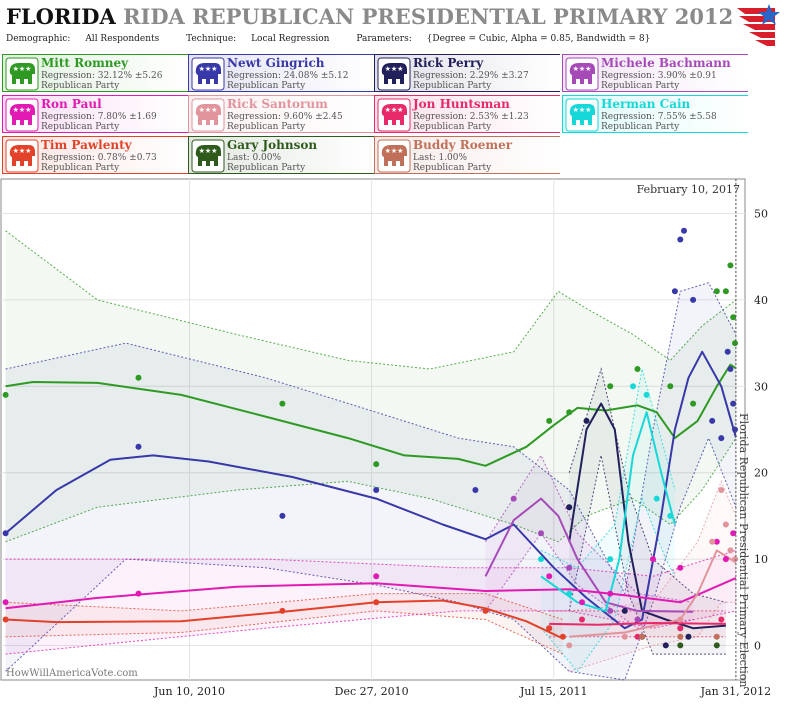 The width and height of the screenshot is (789, 704). I want to click on demographic-value: All Respondents, so click(122, 39).